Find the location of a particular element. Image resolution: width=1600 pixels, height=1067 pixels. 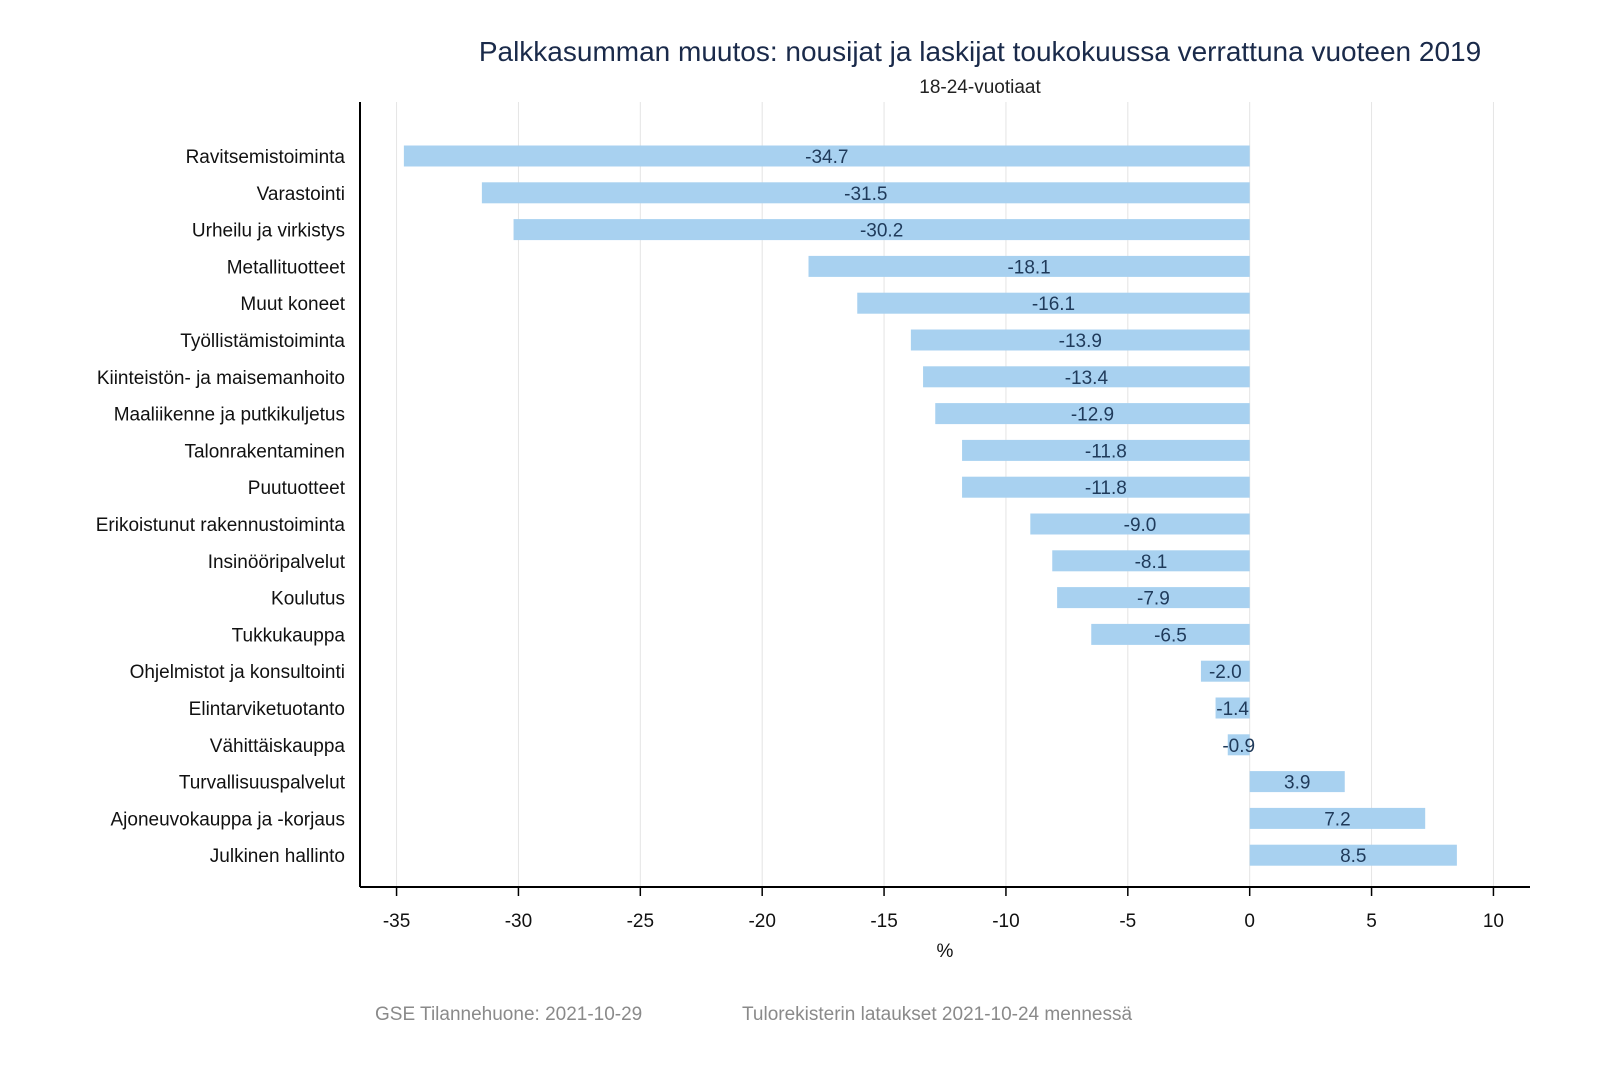

bar-value-label: -0.9 is located at coordinates (1238, 746).